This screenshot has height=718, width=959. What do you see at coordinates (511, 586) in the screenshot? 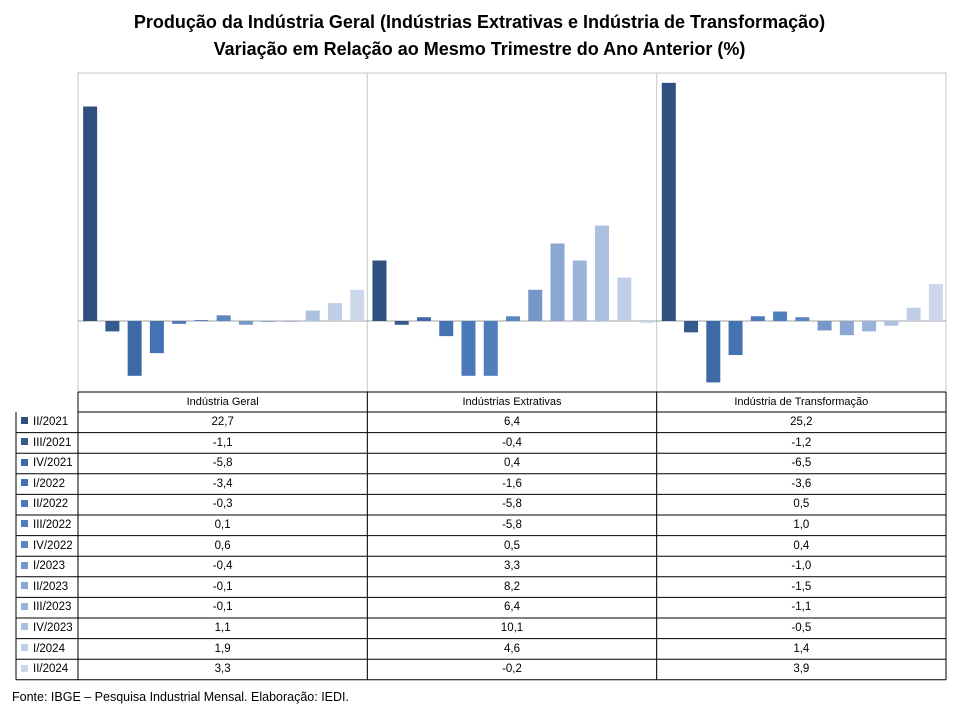
I see `table-cell-value: 8,2` at bounding box center [511, 586].